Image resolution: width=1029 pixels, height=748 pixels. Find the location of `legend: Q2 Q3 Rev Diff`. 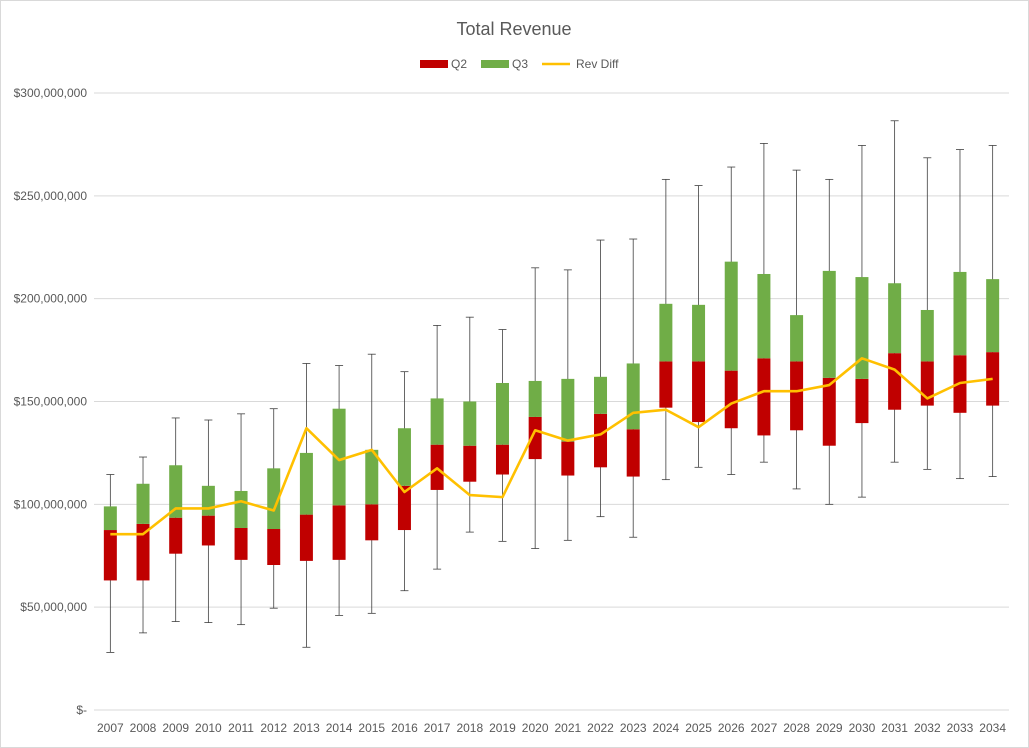

legend: Q2 Q3 Rev Diff is located at coordinates (519, 64).